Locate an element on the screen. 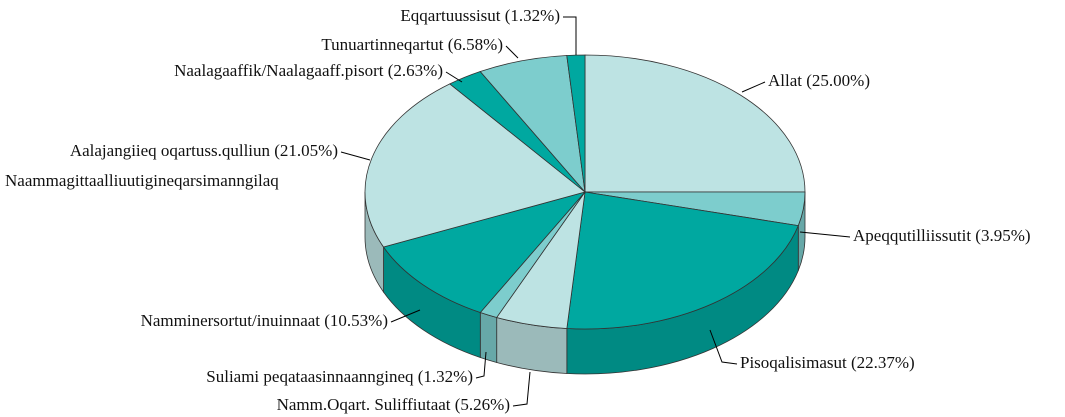  slice-label: Allat (25.00%) is located at coordinates (819, 80).